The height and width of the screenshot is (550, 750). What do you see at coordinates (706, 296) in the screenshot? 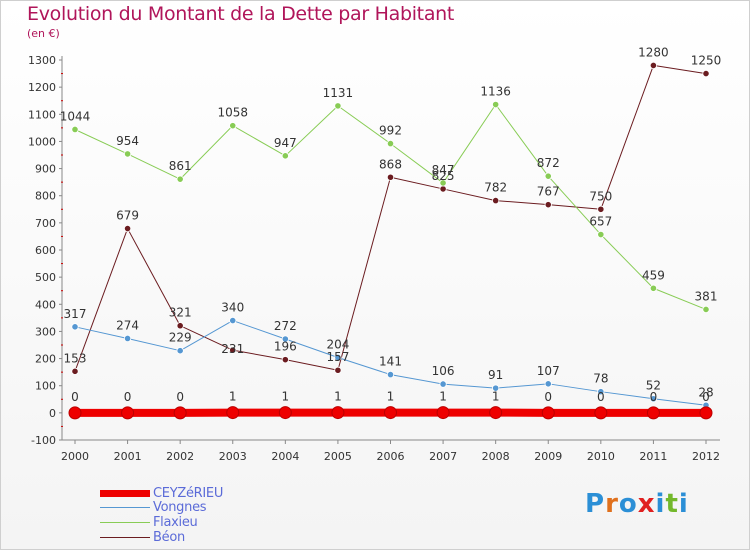
I see `data-label: 381` at bounding box center [706, 296].